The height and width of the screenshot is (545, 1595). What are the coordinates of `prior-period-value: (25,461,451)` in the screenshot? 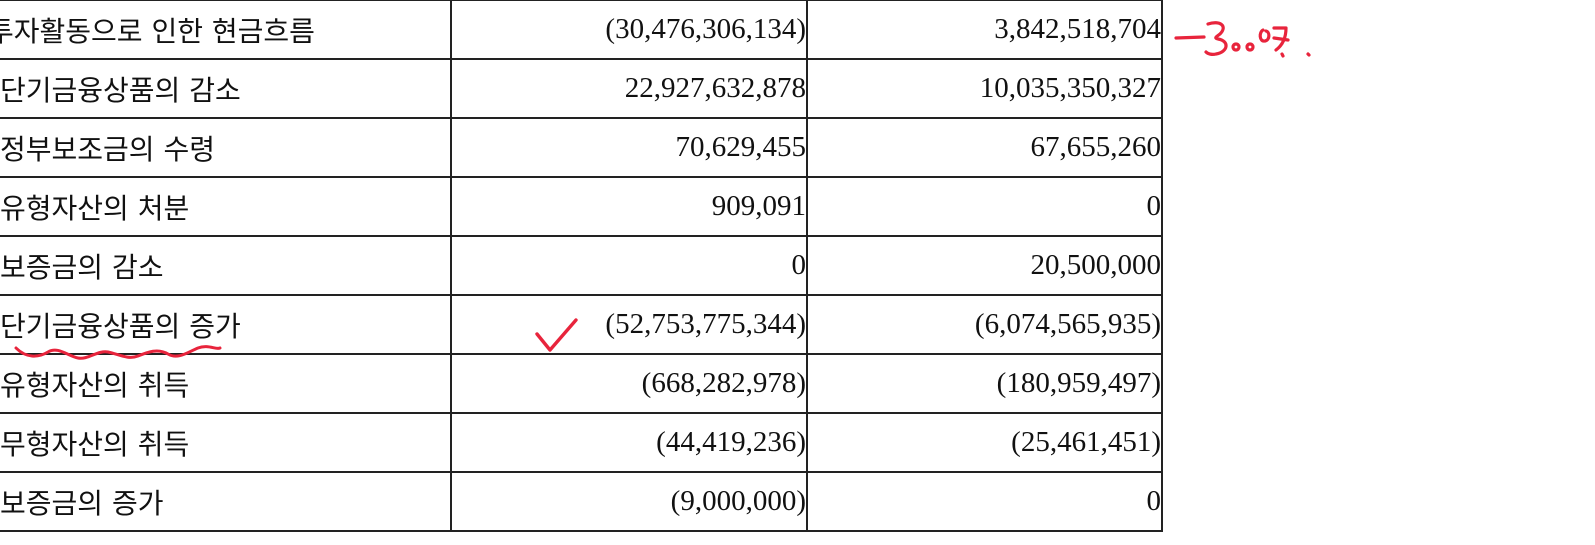 It's located at (984, 442).